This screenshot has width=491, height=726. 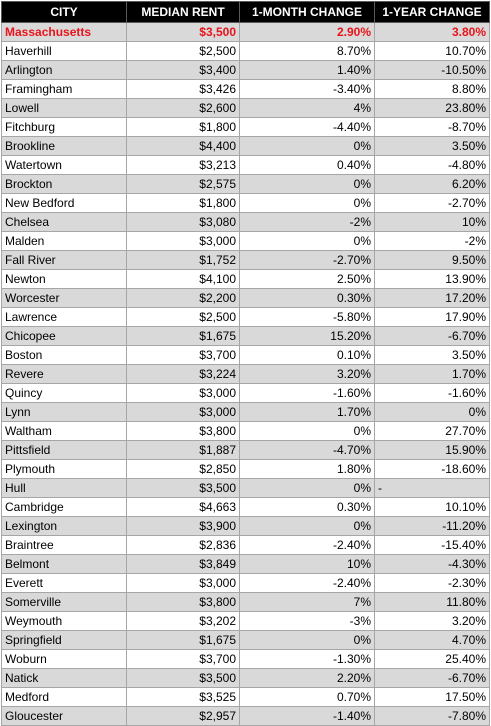 I want to click on month-change: 2.50%, so click(x=307, y=279).